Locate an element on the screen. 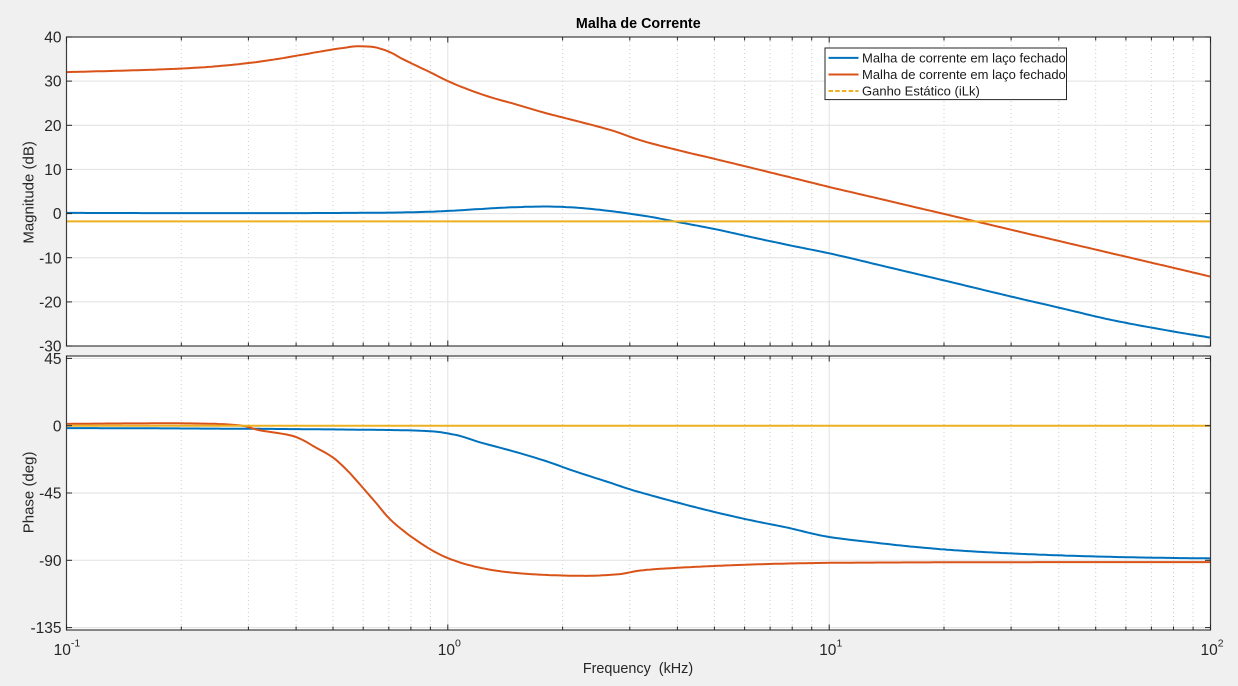 Image resolution: width=1238 pixels, height=686 pixels. svg-text: -45 is located at coordinates (50, 494).